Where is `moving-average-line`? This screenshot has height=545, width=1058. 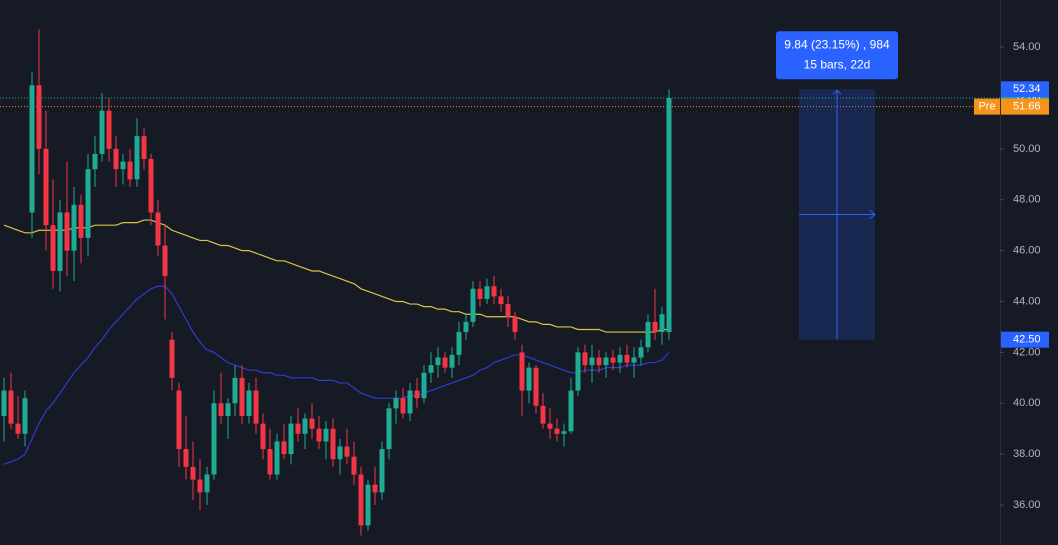
moving-average-line is located at coordinates (336, 276).